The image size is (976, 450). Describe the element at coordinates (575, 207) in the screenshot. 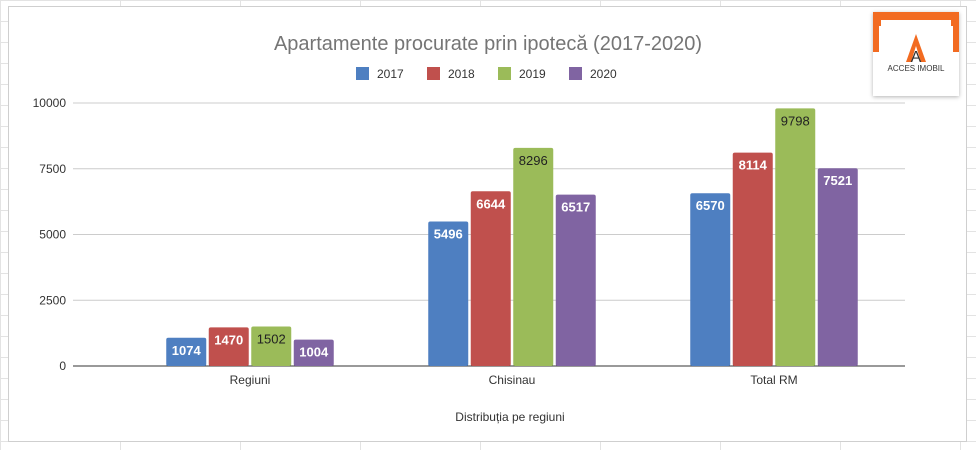

I see `data-label: 6517` at that location.